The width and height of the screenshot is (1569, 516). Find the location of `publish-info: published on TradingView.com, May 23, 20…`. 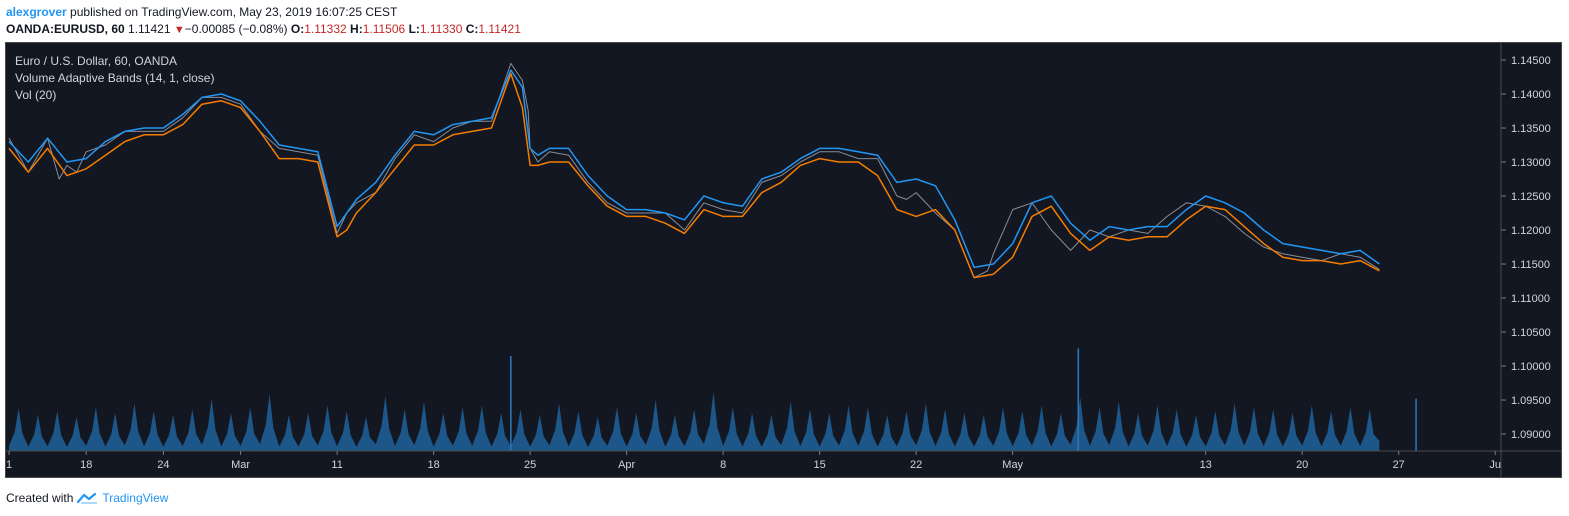

publish-info: published on TradingView.com, May 23, 20… is located at coordinates (234, 12).